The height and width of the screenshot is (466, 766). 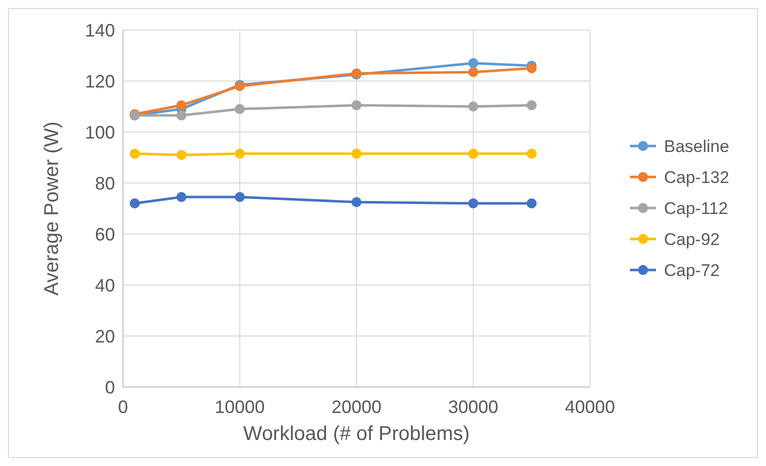 I want to click on y-tick-label: 20, so click(x=104, y=336).